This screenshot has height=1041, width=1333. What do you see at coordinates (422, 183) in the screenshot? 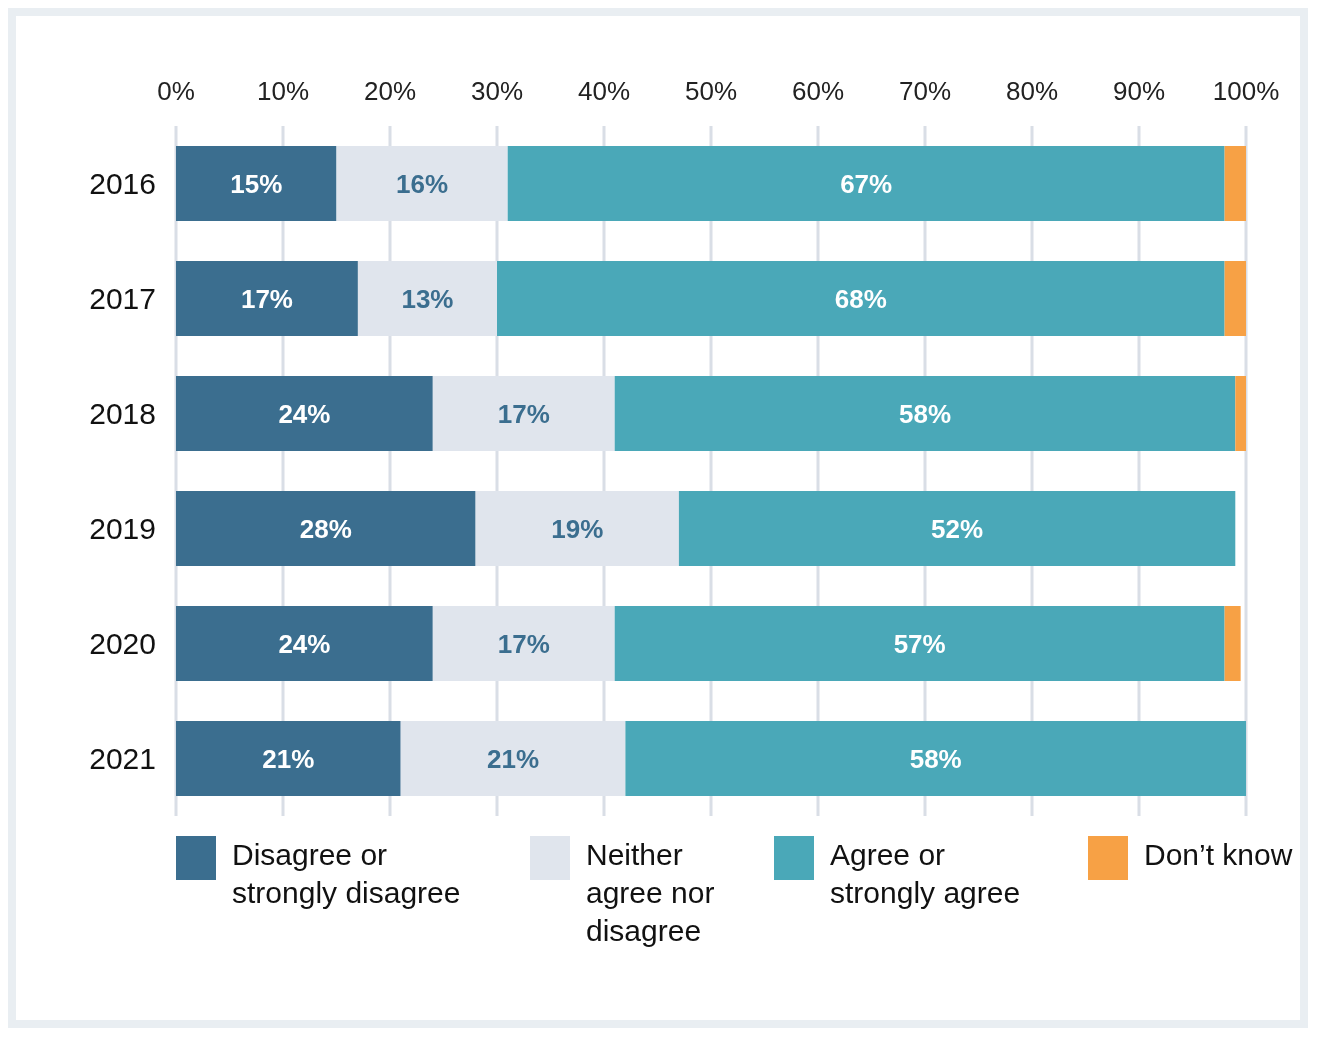
I see `data-label: 16%` at bounding box center [422, 183].